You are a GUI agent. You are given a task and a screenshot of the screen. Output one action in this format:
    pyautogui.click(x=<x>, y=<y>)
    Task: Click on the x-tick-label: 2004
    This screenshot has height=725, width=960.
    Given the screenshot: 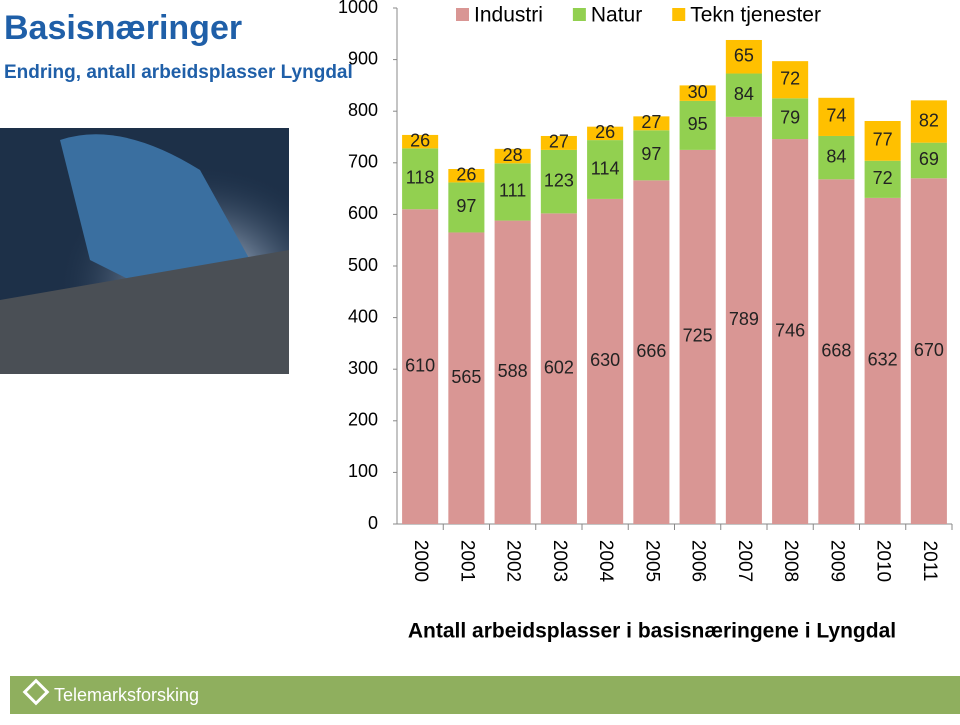 What is the action you would take?
    pyautogui.click(x=605, y=561)
    